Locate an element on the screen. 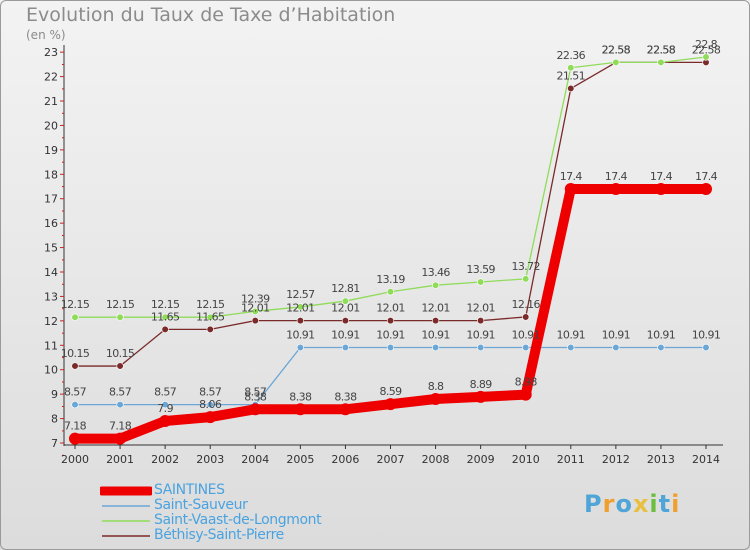 The height and width of the screenshot is (550, 750). legend-label-saint-sauveur: Saint-Sauveur is located at coordinates (201, 505).